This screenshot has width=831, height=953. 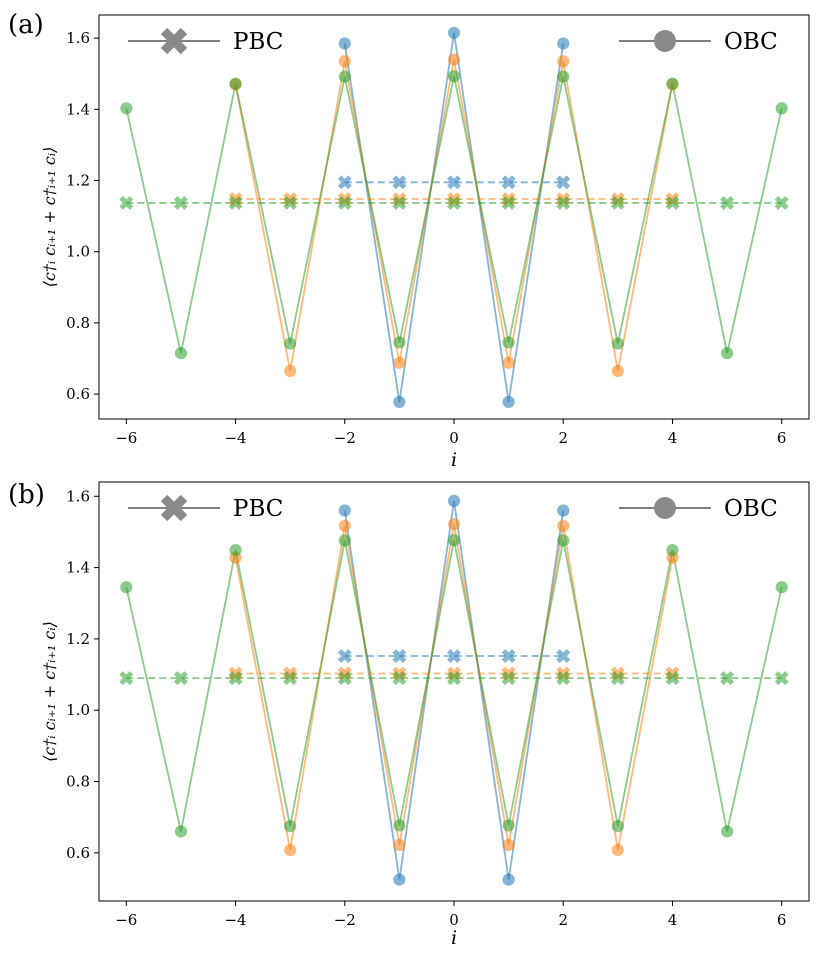 What do you see at coordinates (78, 109) in the screenshot?
I see `y-tick-label: 1.4` at bounding box center [78, 109].